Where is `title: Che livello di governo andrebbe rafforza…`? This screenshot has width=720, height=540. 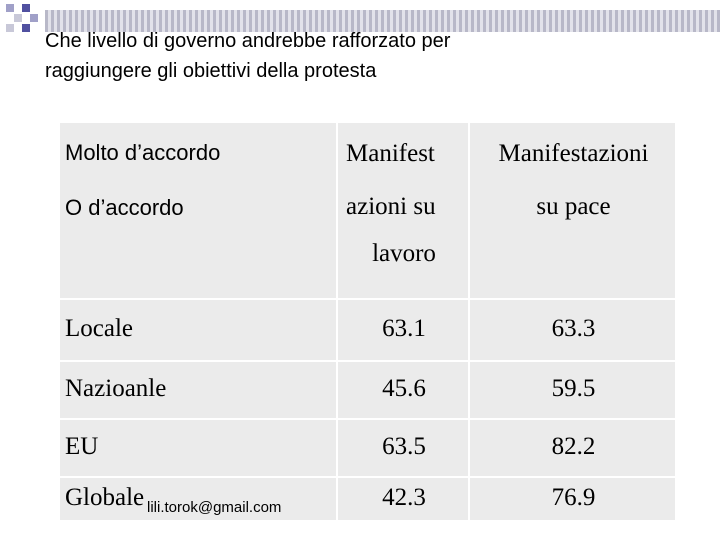
title: Che livello di governo andrebbe rafforza… is located at coordinates (248, 41).